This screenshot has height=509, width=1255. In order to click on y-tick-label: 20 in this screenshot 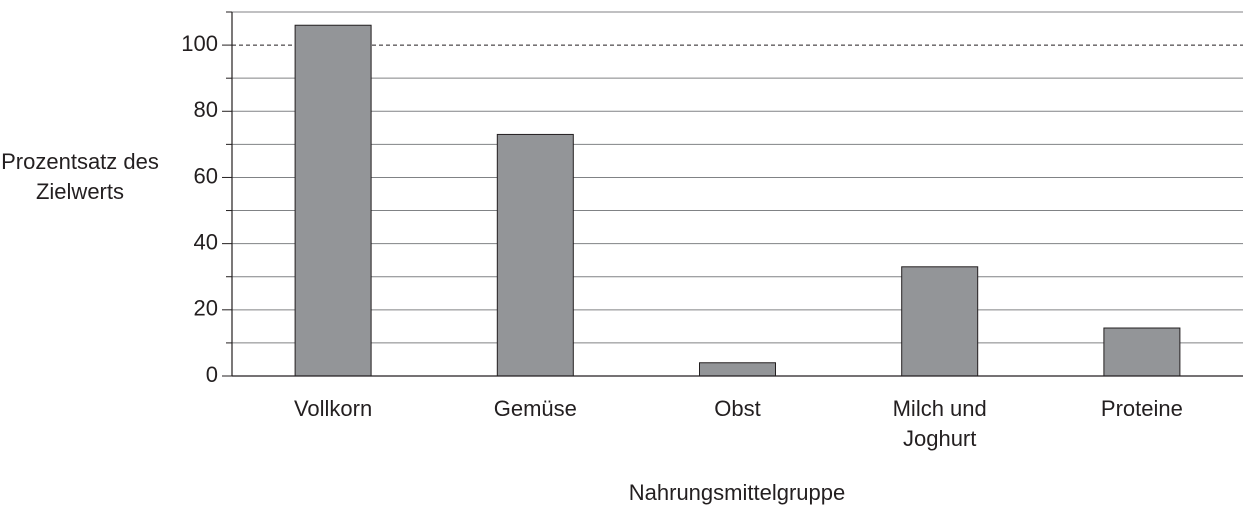, I will do `click(206, 308)`.